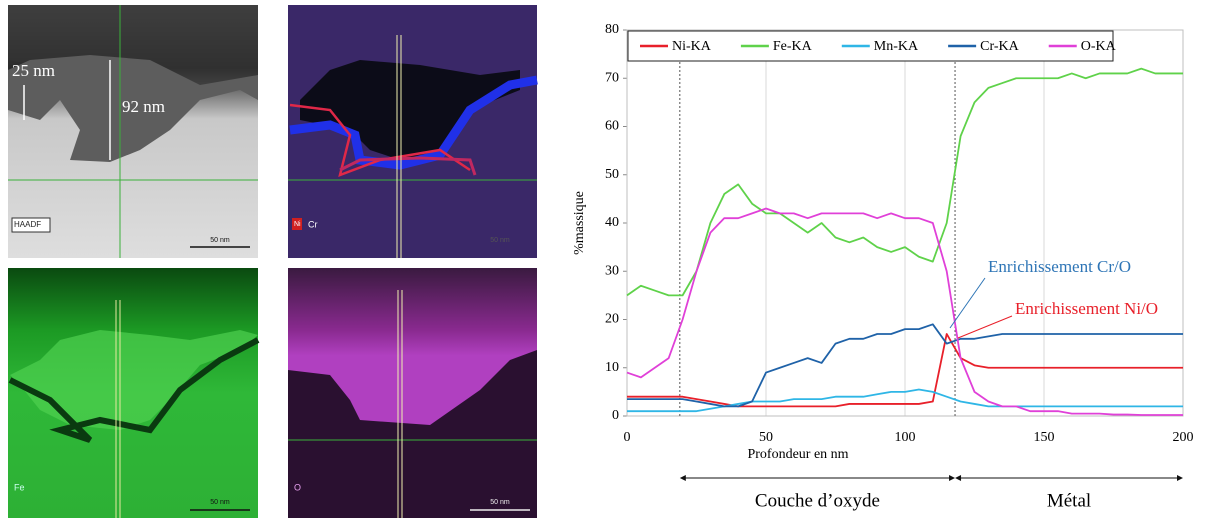  What do you see at coordinates (1099, 46) in the screenshot?
I see `legend-label: O-KA` at bounding box center [1099, 46].